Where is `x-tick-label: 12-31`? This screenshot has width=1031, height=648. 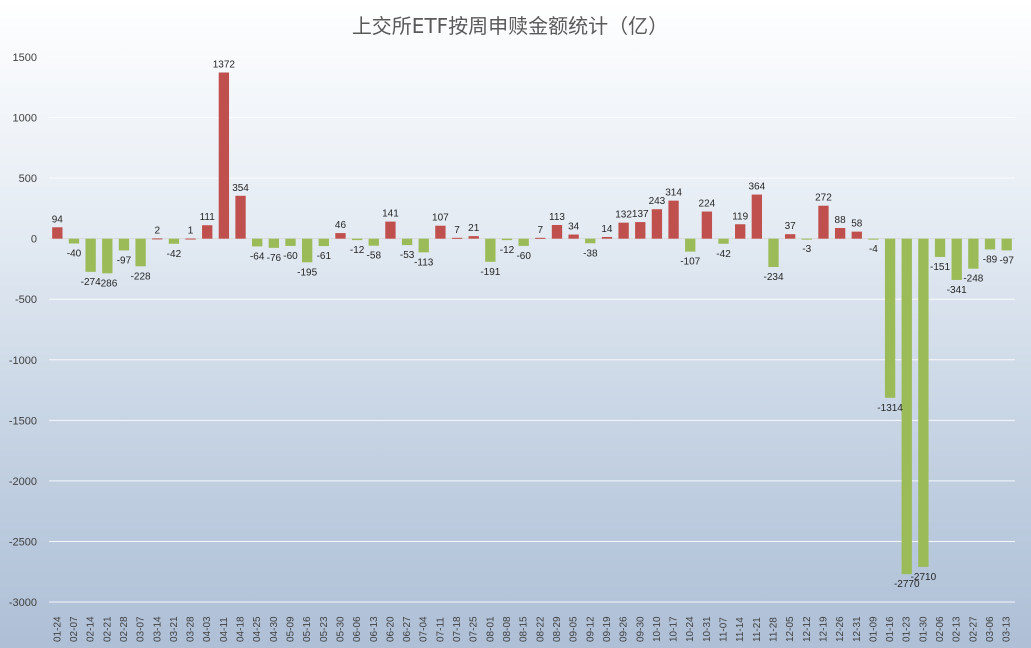 x-tick-label: 12-31 is located at coordinates (857, 629).